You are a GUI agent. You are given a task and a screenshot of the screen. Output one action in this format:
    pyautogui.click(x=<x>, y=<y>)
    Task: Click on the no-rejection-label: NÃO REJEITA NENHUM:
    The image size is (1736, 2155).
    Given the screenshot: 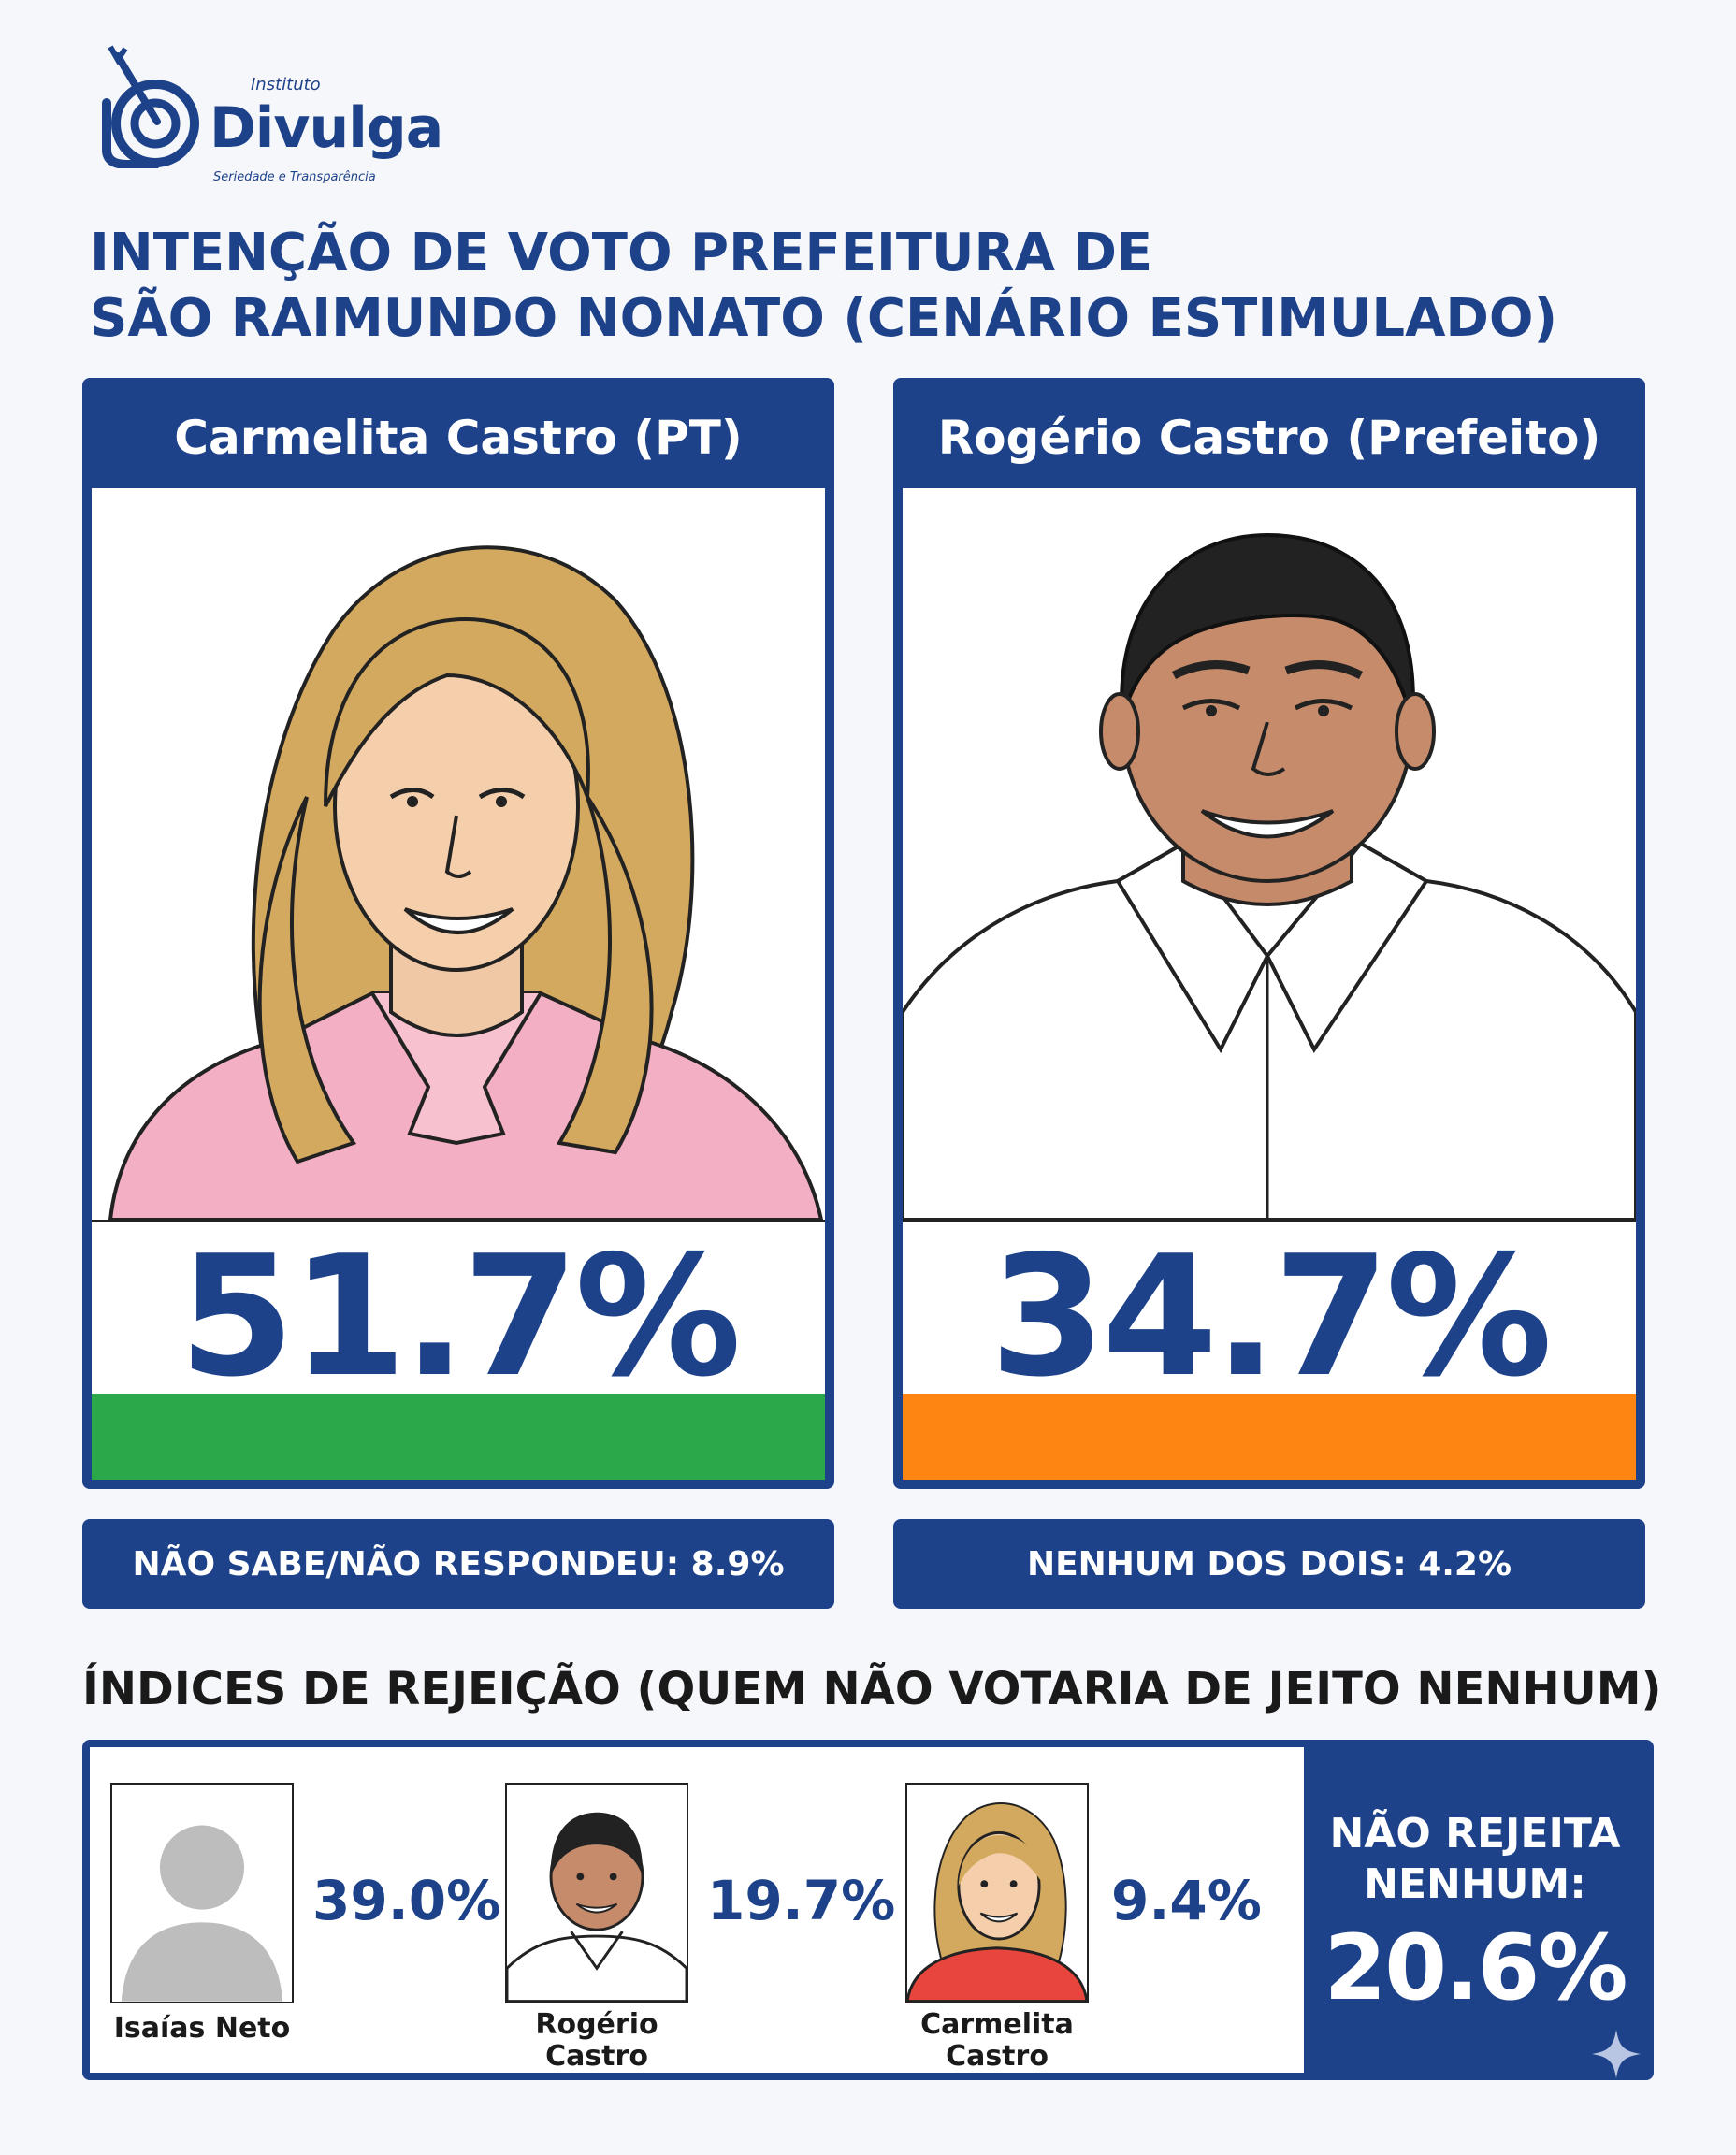 What is the action you would take?
    pyautogui.click(x=1475, y=1860)
    